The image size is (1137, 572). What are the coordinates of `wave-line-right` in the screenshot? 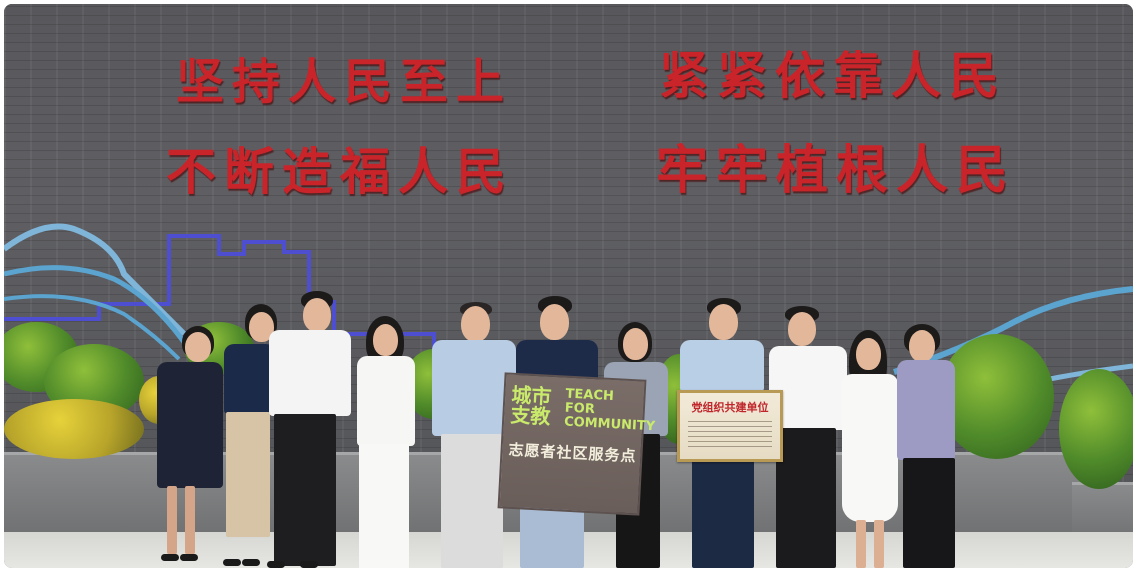 It's located at (1013, 330).